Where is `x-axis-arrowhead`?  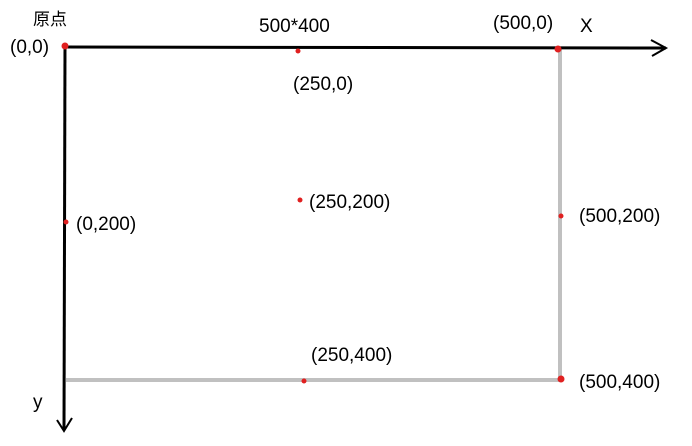
x-axis-arrowhead is located at coordinates (659, 48).